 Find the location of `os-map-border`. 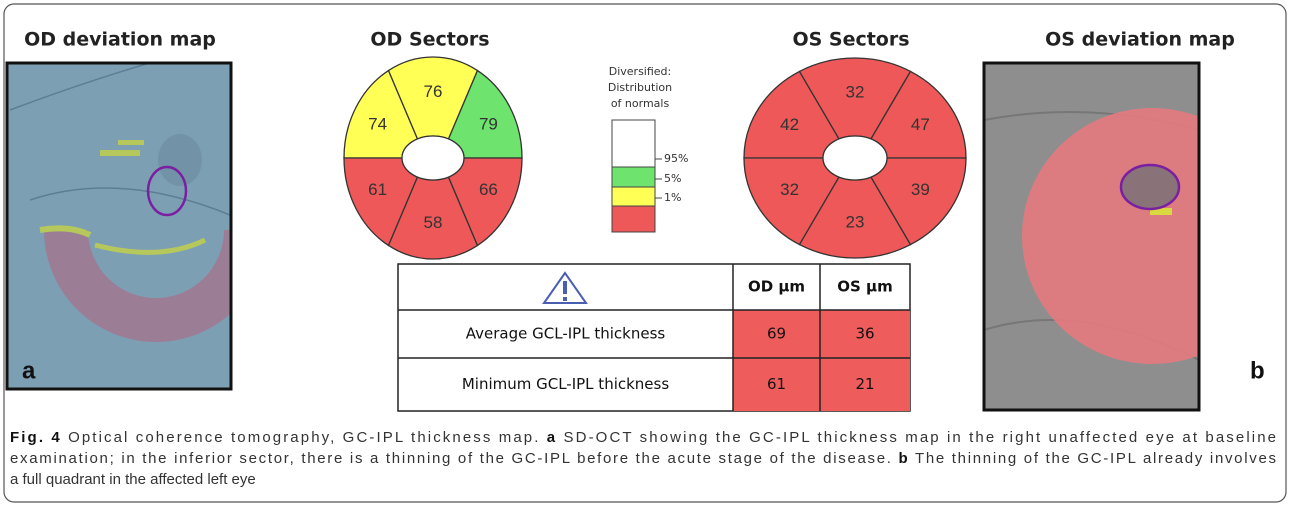

os-map-border is located at coordinates (1091, 236).